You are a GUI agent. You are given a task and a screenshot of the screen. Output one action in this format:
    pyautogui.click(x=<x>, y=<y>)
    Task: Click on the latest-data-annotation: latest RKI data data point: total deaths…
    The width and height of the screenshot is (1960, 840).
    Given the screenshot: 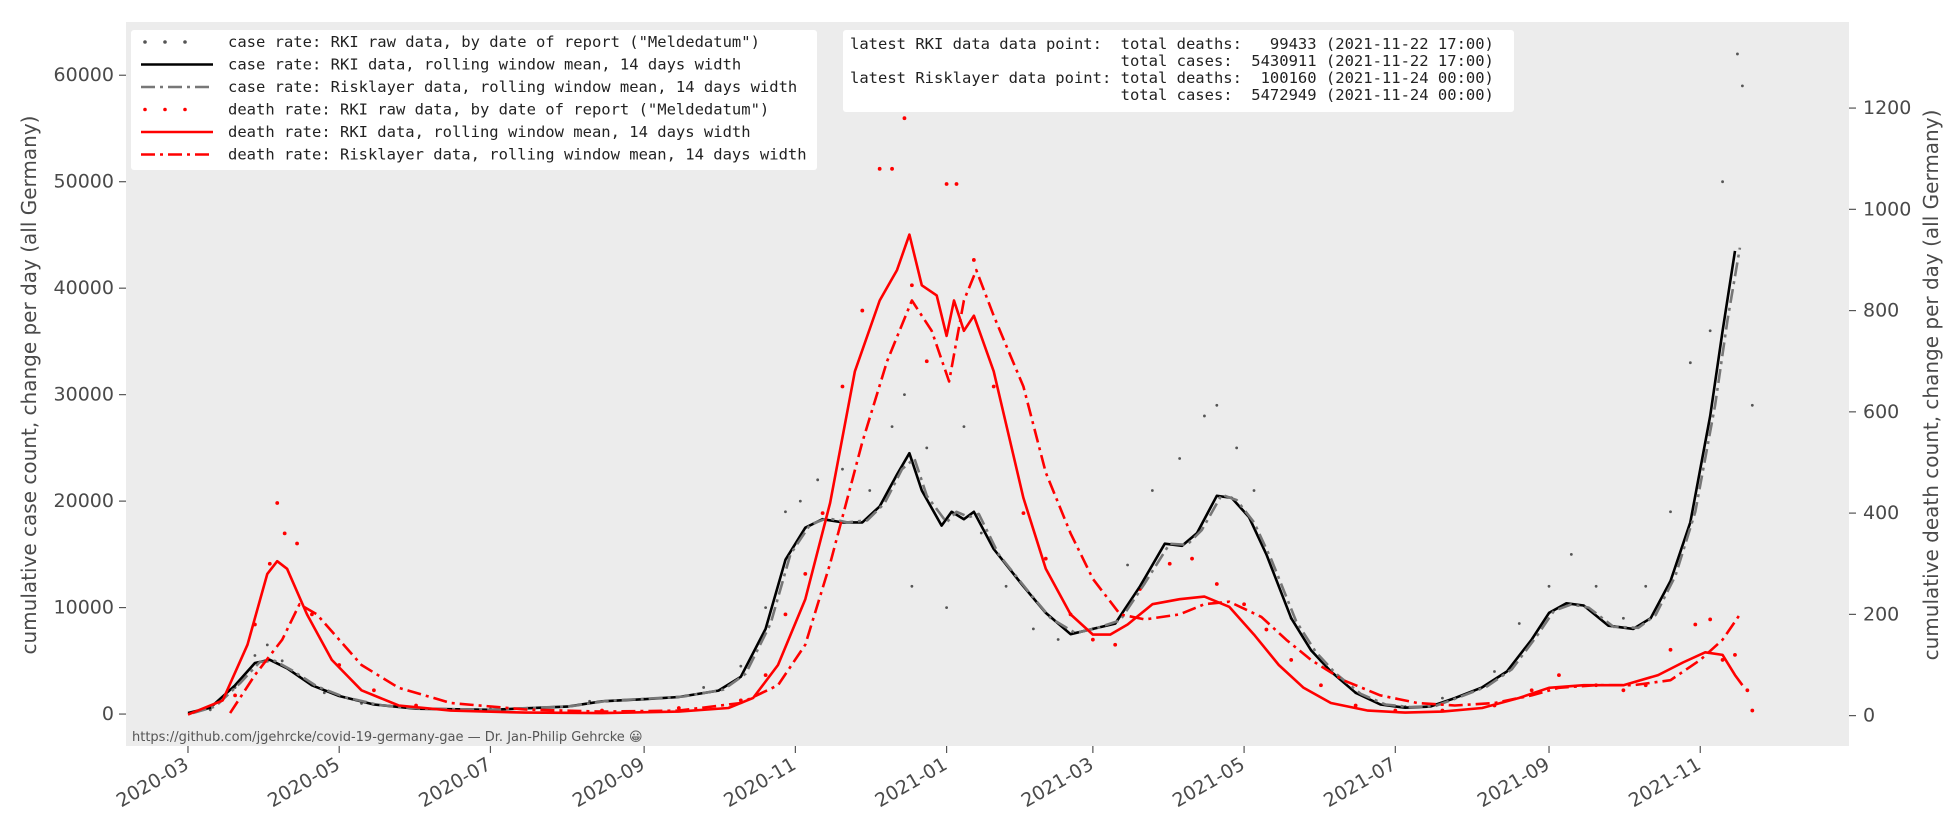 What is the action you would take?
    pyautogui.click(x=1178, y=71)
    